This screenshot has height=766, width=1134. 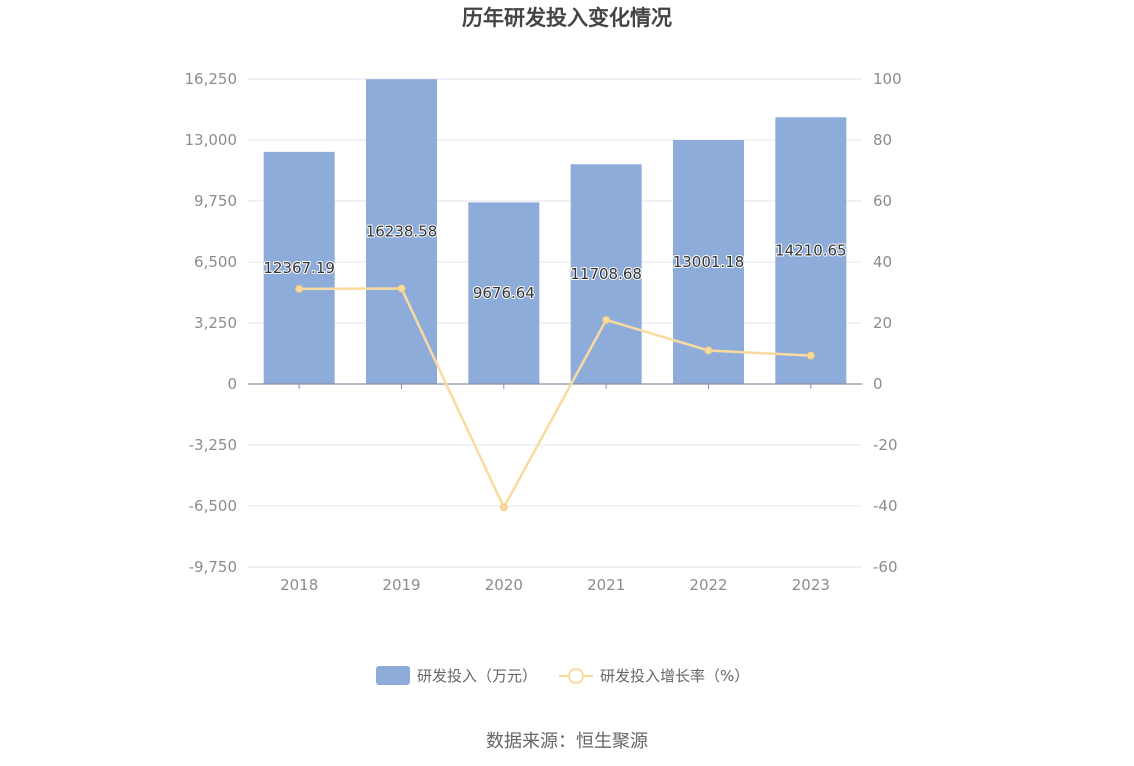 I want to click on bar-value-label: 9676.64, so click(x=504, y=293).